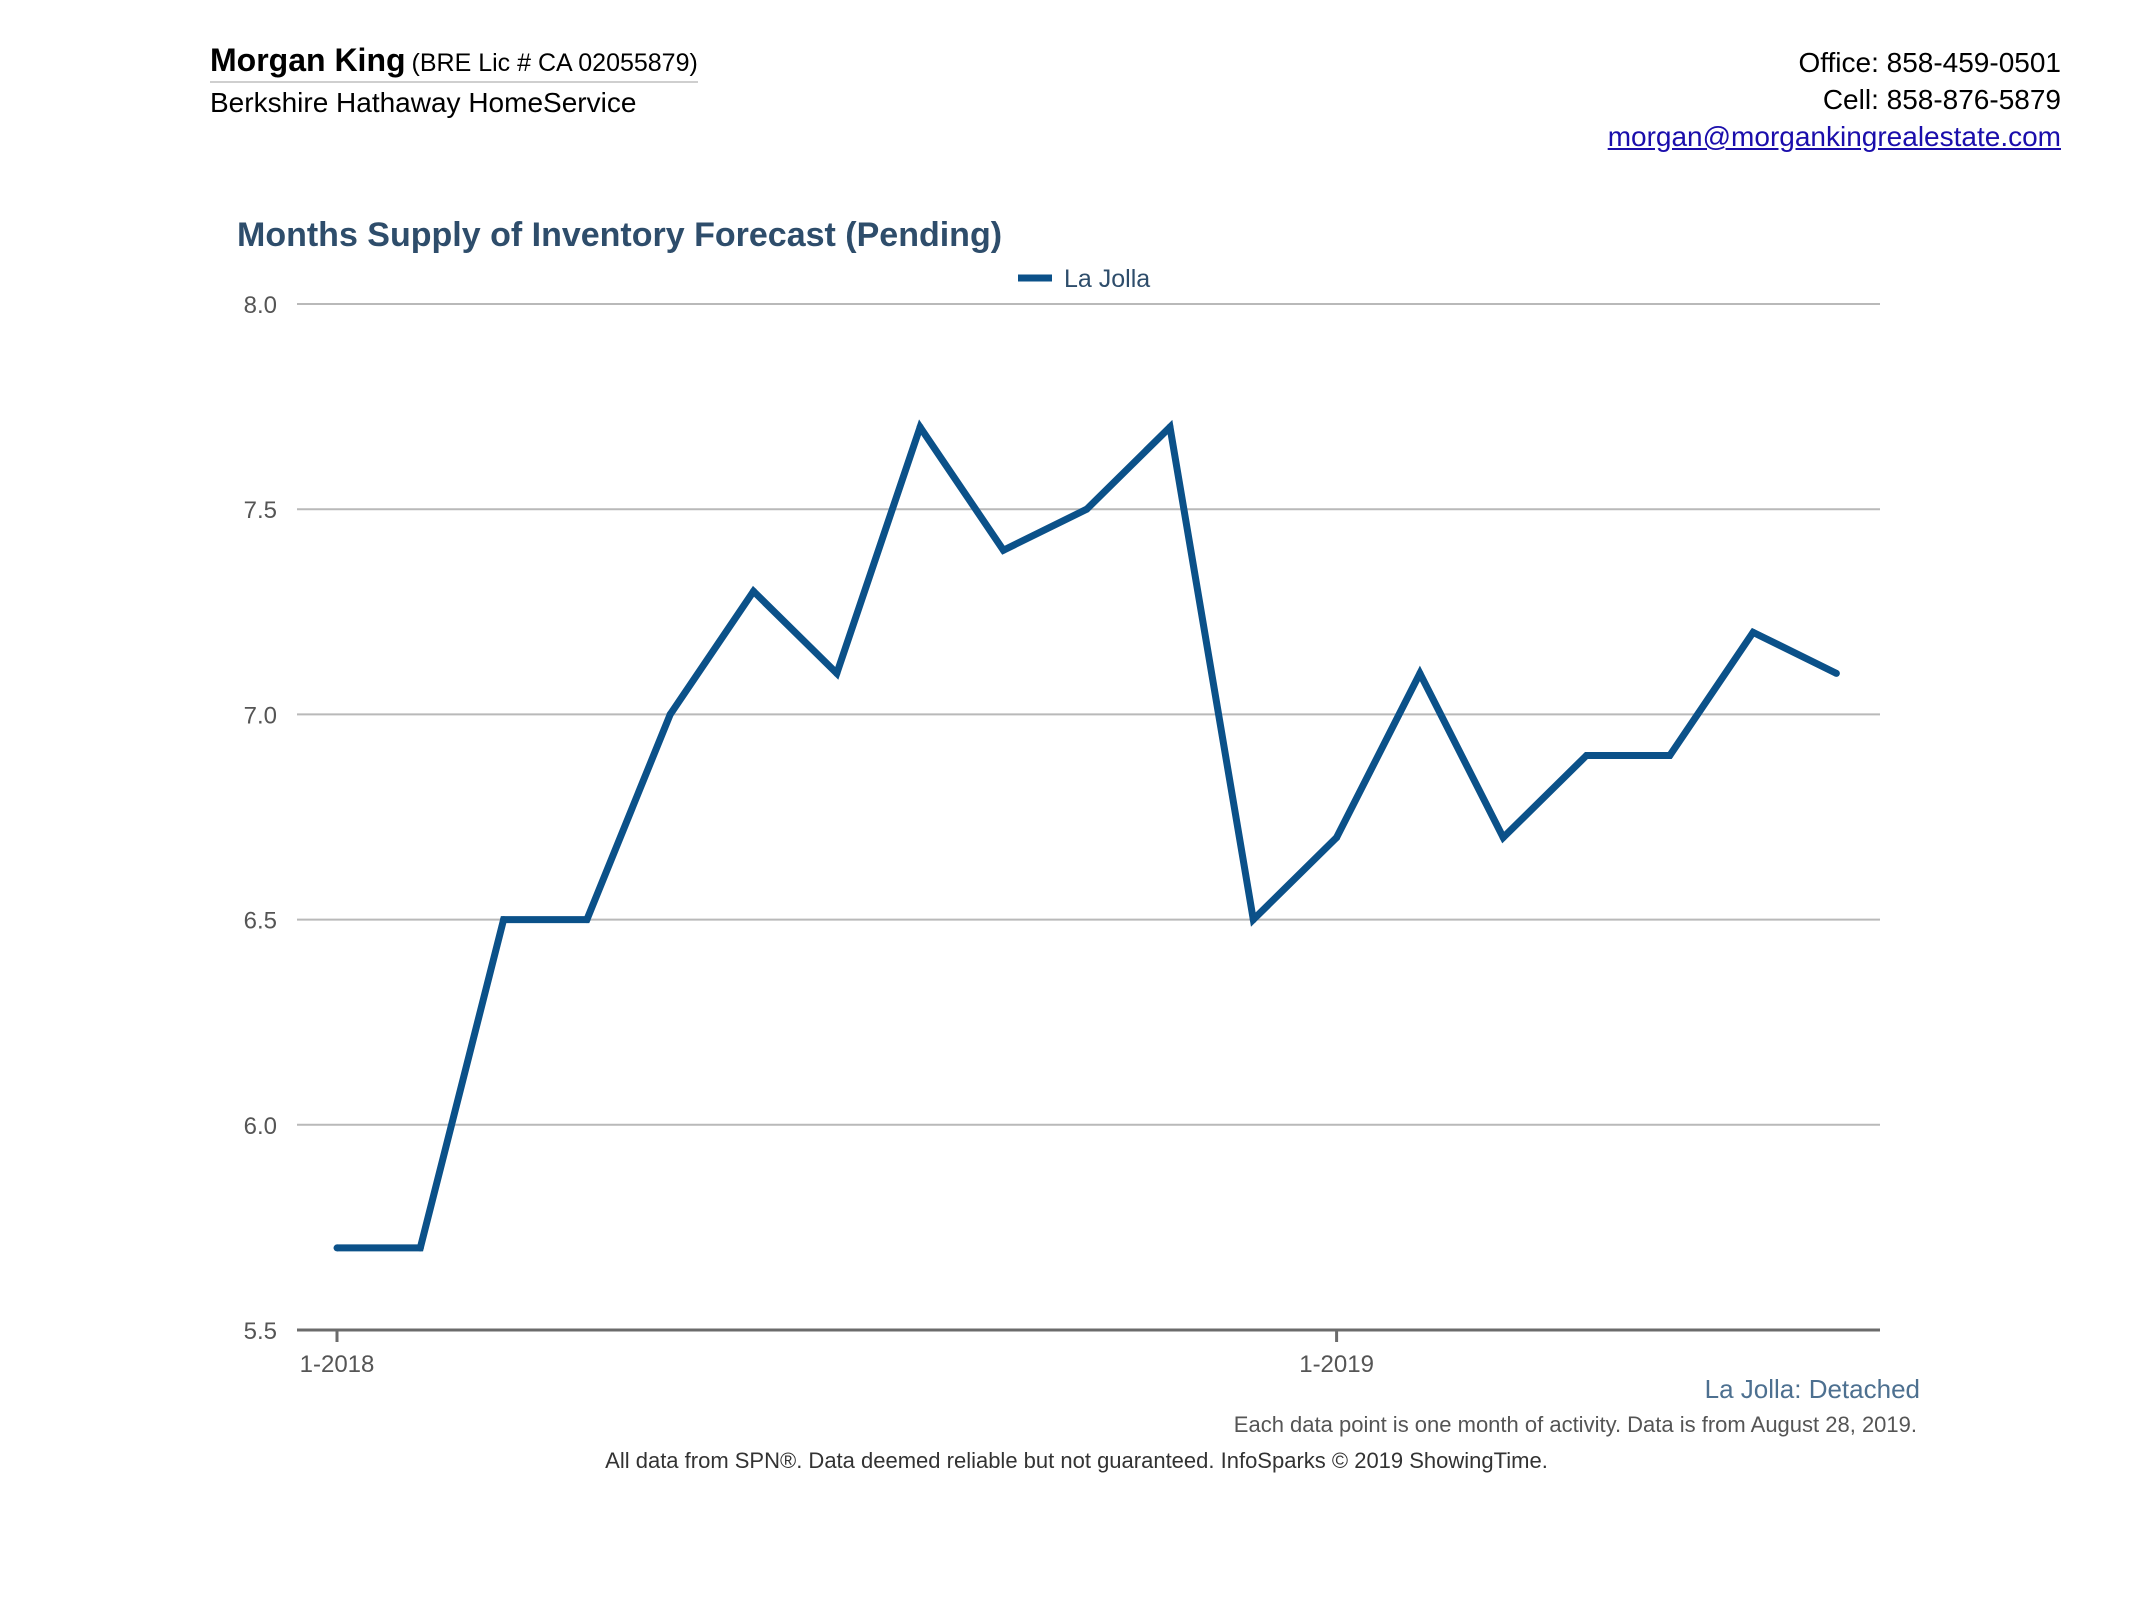 Image resolution: width=2133 pixels, height=1600 pixels. I want to click on agent-line: Morgan King (BRE Lic # CA 02055879), so click(454, 62).